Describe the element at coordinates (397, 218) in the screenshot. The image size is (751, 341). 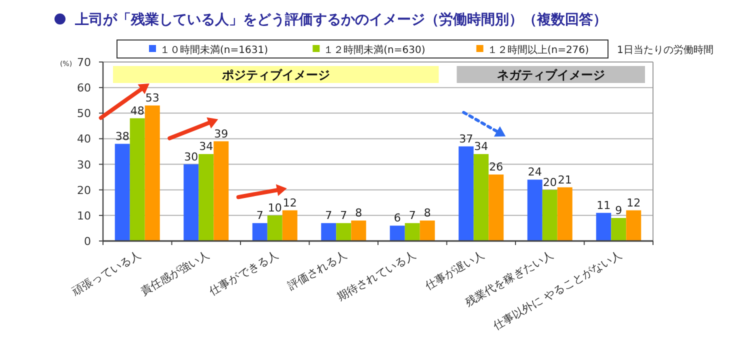
I see `data-label: 6` at that location.